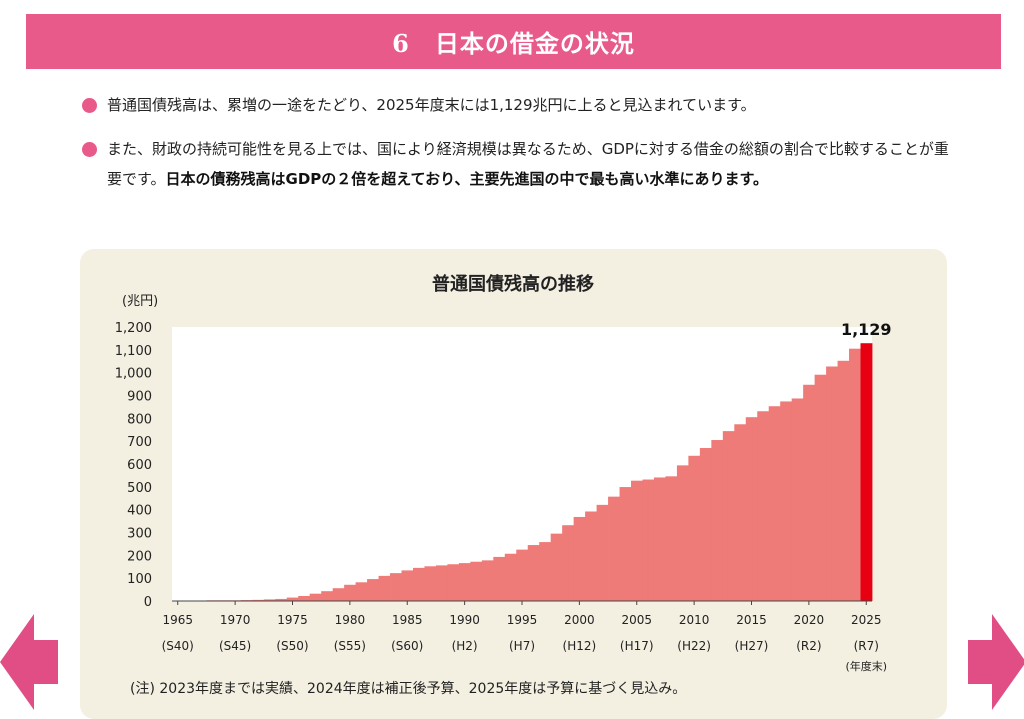  What do you see at coordinates (178, 646) in the screenshot?
I see `x-tick-era-label: (S40)` at bounding box center [178, 646].